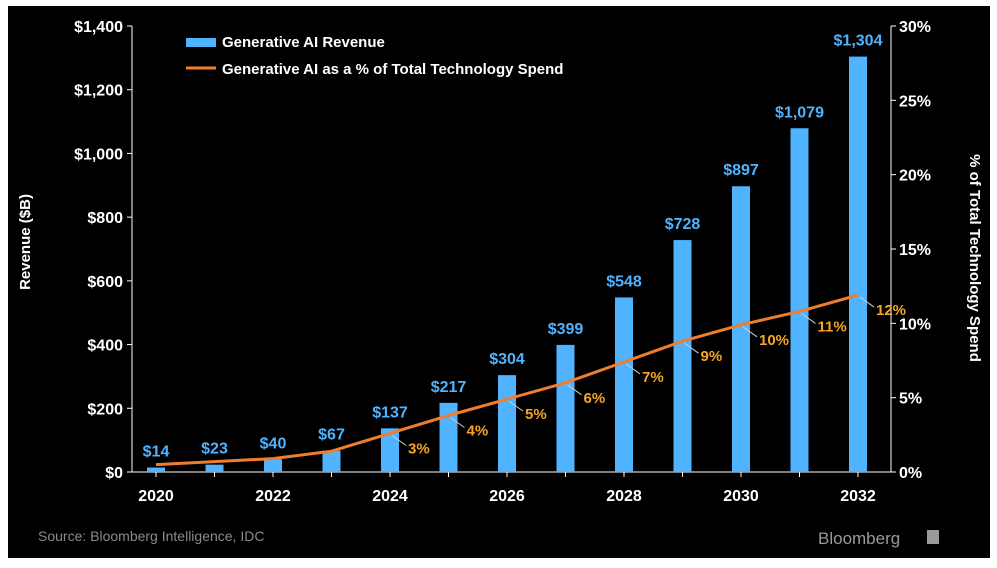 The image size is (997, 568). Describe the element at coordinates (910, 473) in the screenshot. I see `y-tick-label-right: 0%` at that location.